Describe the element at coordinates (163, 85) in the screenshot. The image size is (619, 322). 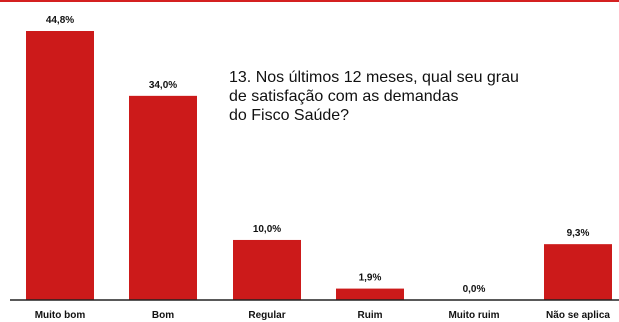
I see `value-label: 34,0%` at that location.